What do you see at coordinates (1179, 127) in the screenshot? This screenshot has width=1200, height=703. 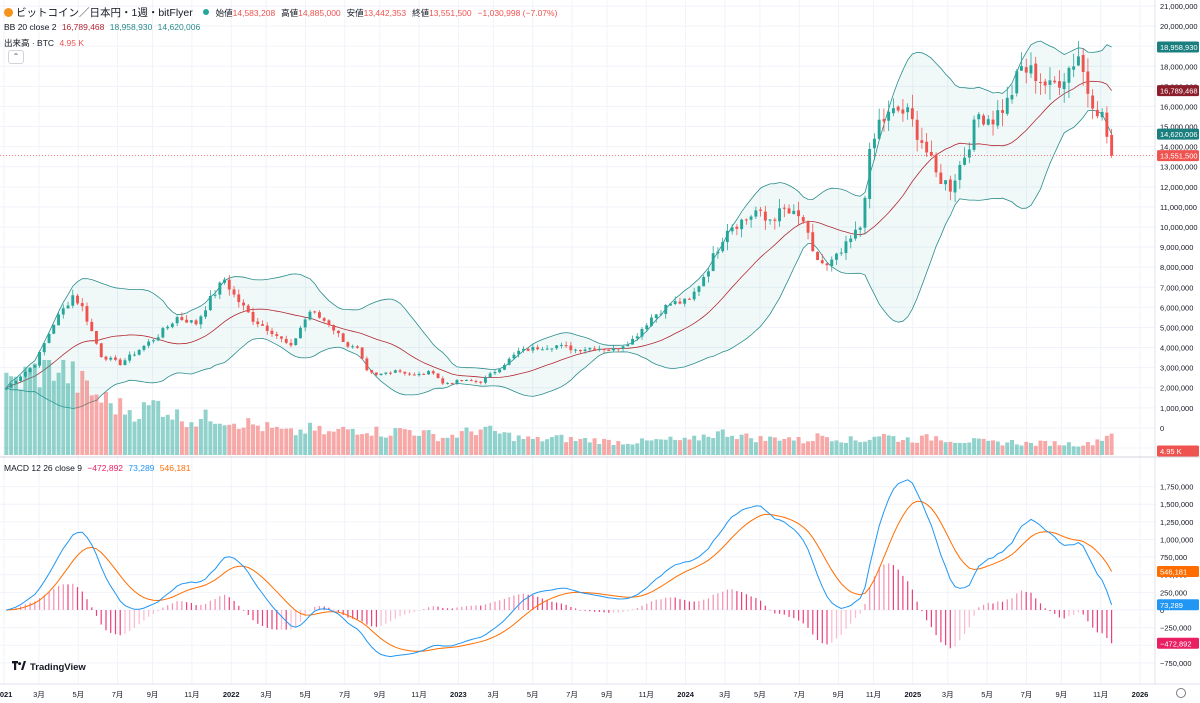 I see `price-axis-tick-label: 15,000,000` at bounding box center [1179, 127].